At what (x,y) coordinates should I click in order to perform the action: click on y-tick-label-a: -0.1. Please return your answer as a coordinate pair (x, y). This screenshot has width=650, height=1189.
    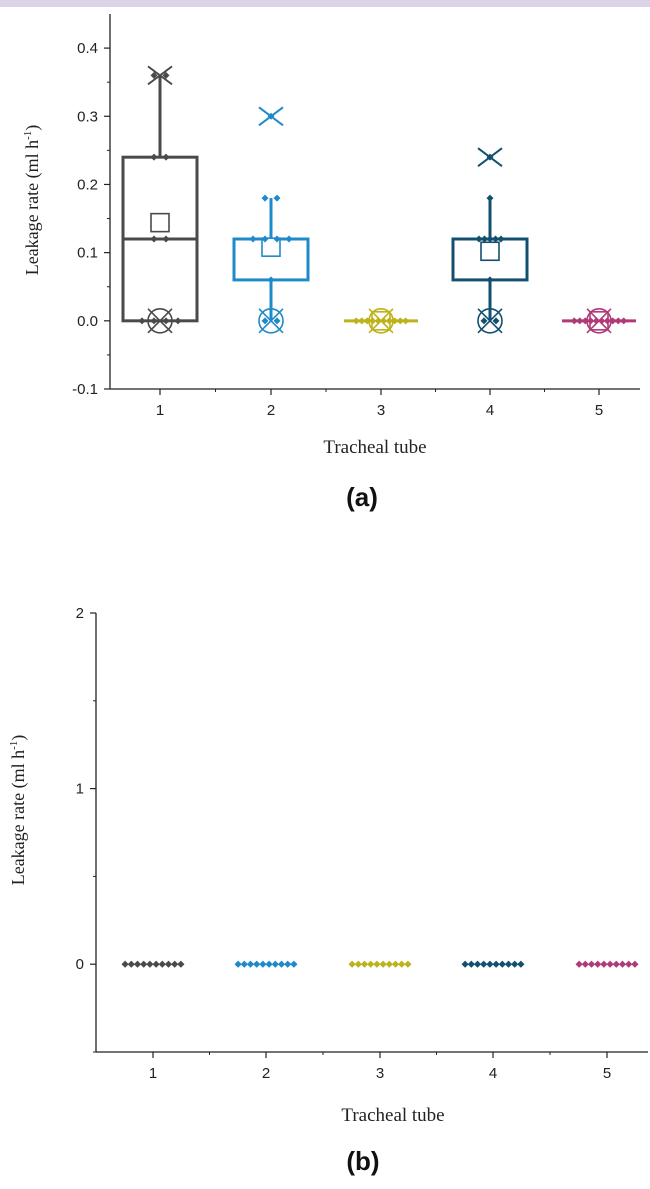
    Looking at the image, I should click on (85, 389).